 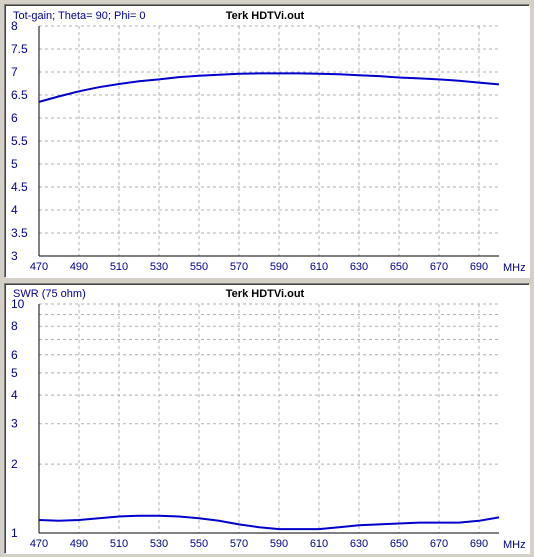 What do you see at coordinates (159, 544) in the screenshot?
I see `c1-x-tick-label: 530` at bounding box center [159, 544].